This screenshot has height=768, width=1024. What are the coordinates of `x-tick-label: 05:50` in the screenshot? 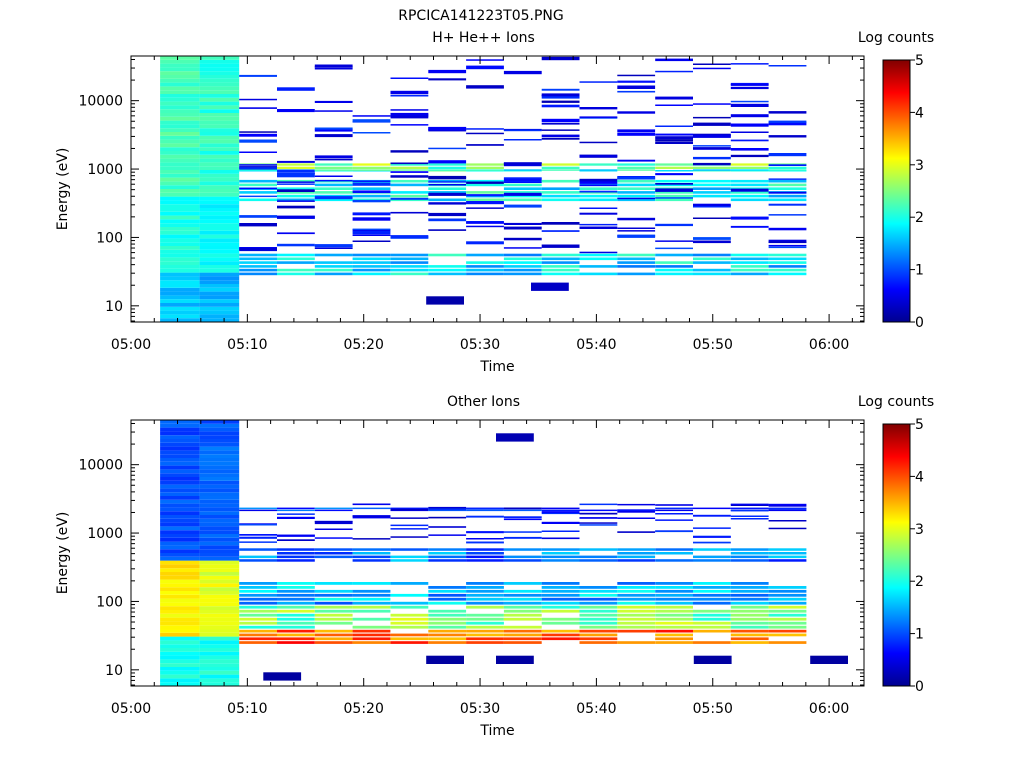 It's located at (713, 709).